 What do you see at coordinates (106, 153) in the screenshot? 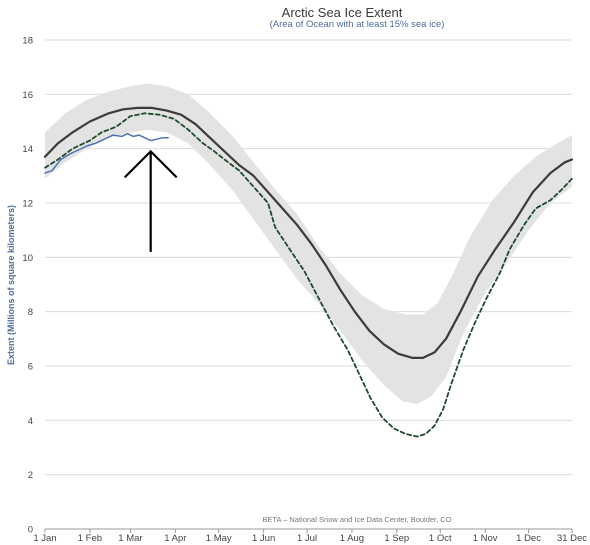
I see `series-line` at bounding box center [106, 153].